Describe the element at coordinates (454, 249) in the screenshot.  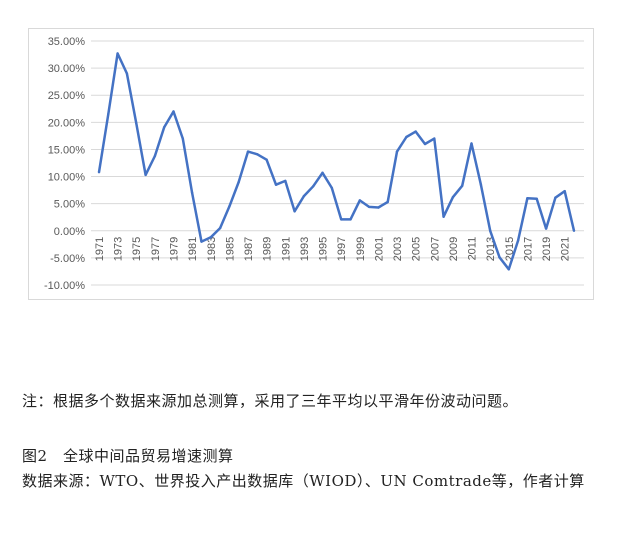
I see `x-tick-label: 2009` at that location.